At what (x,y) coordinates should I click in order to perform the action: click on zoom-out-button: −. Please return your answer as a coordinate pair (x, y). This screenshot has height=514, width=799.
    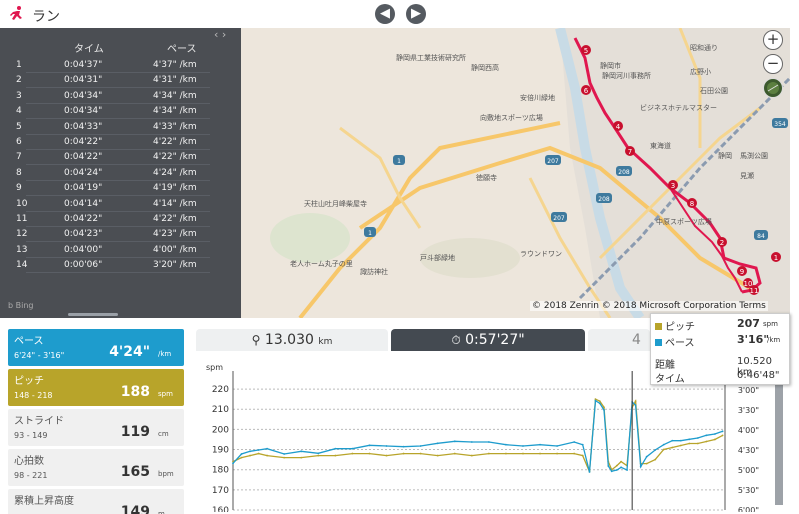
    Looking at the image, I should click on (773, 64).